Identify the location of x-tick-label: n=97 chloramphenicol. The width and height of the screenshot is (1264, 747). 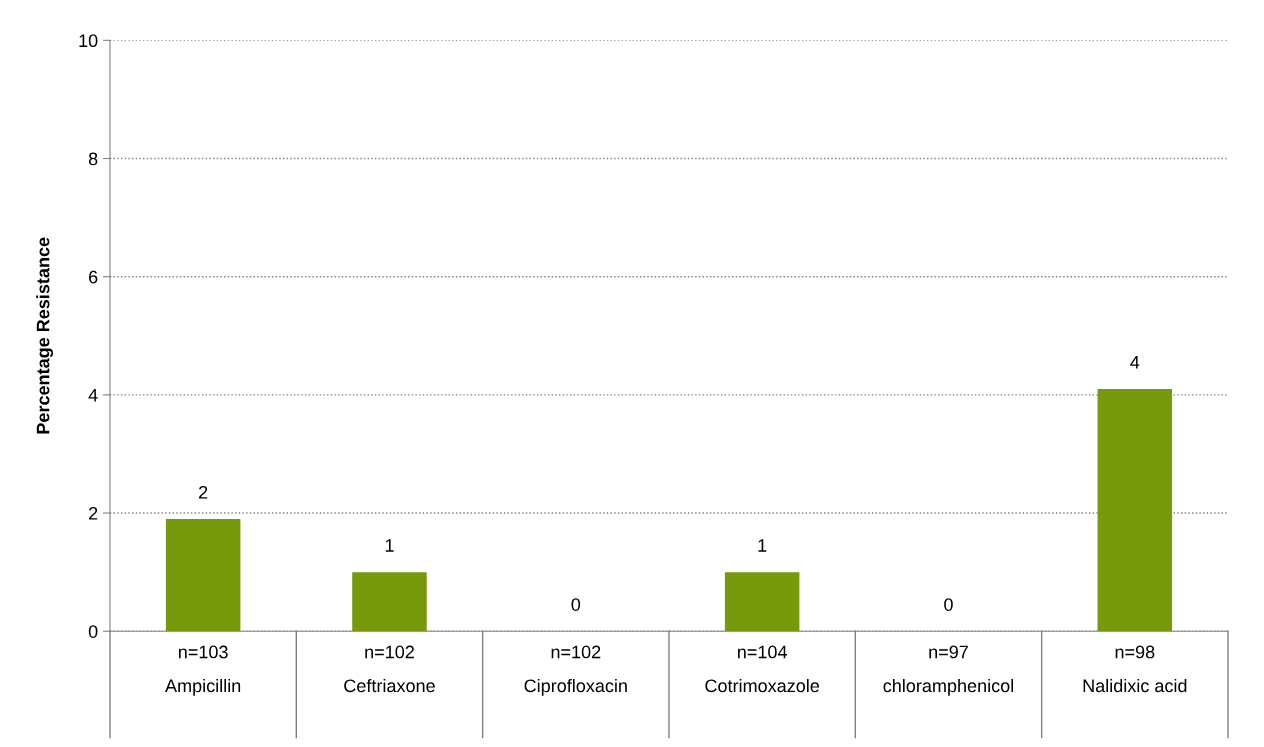
(948, 670).